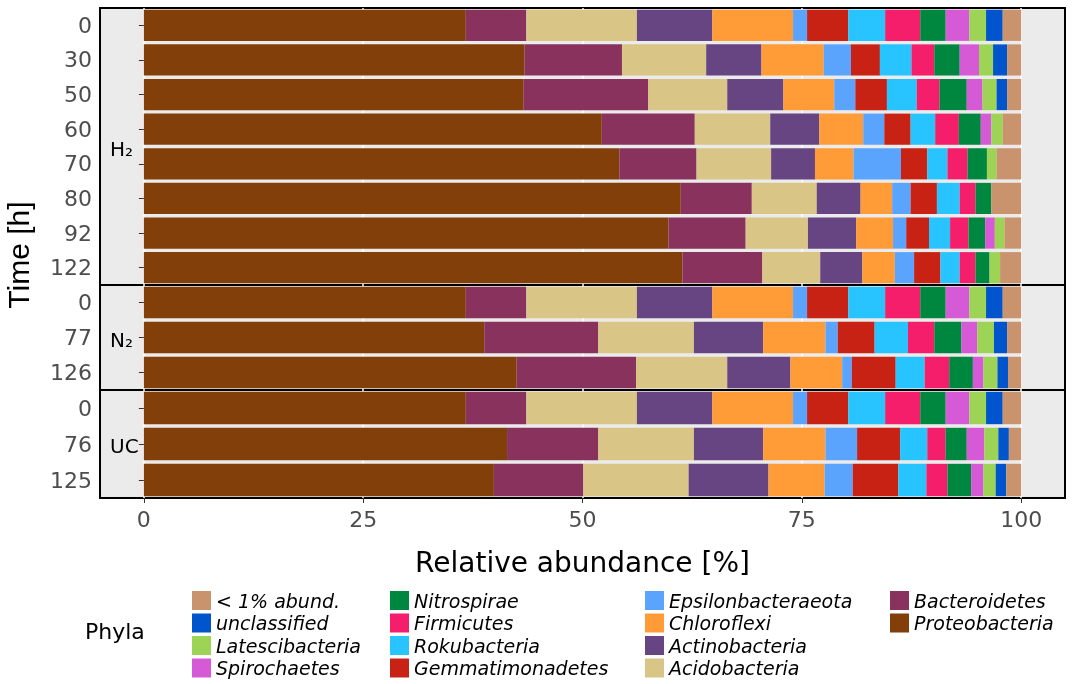 The height and width of the screenshot is (684, 1072). Describe the element at coordinates (78, 60) in the screenshot. I see `y-tick-label: 30` at that location.